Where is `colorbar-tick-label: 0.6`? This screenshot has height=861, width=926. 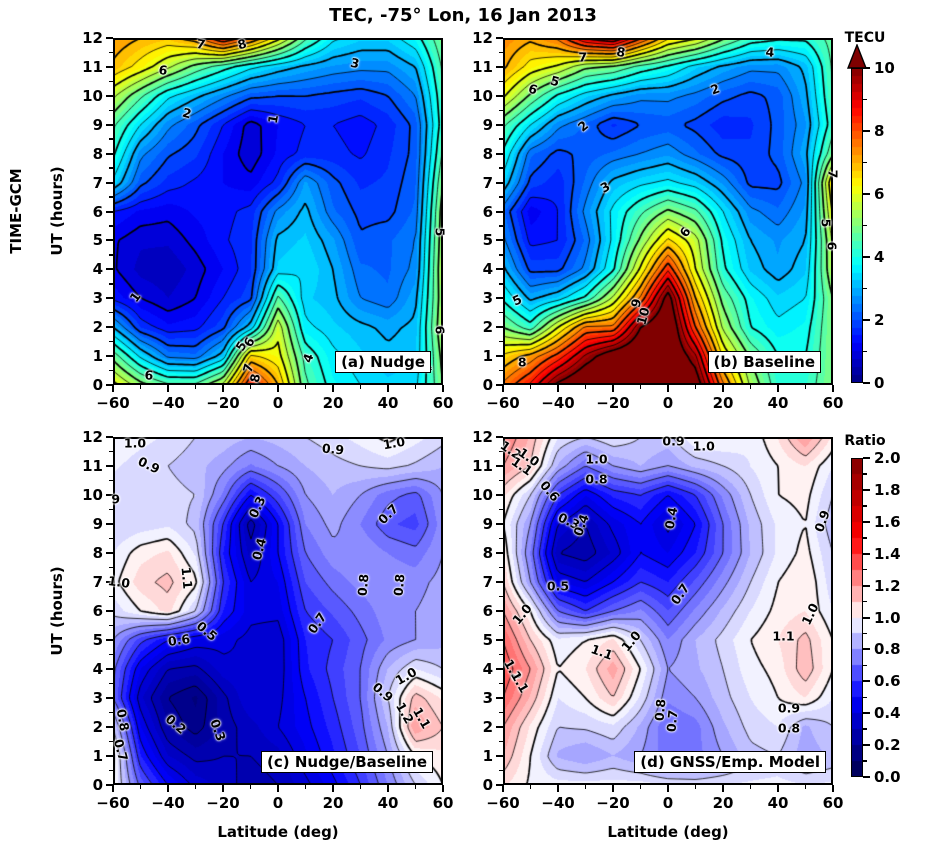 colorbar-tick-label: 0.6 is located at coordinates (887, 681).